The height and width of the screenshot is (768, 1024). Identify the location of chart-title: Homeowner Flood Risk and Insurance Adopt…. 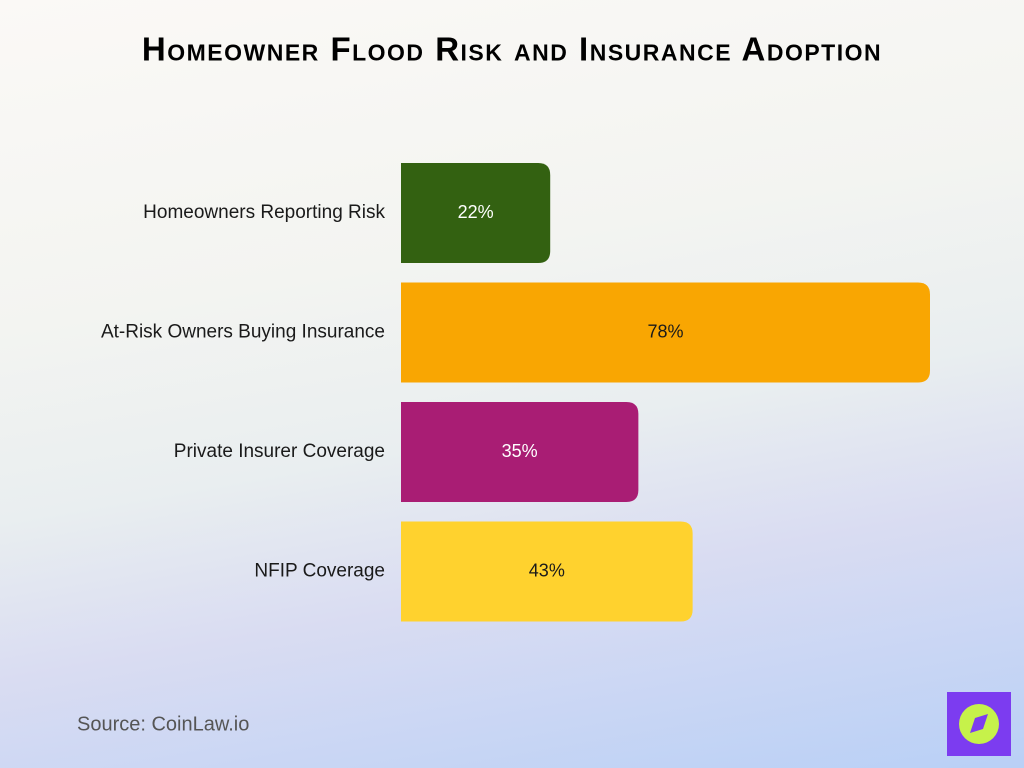
(512, 49).